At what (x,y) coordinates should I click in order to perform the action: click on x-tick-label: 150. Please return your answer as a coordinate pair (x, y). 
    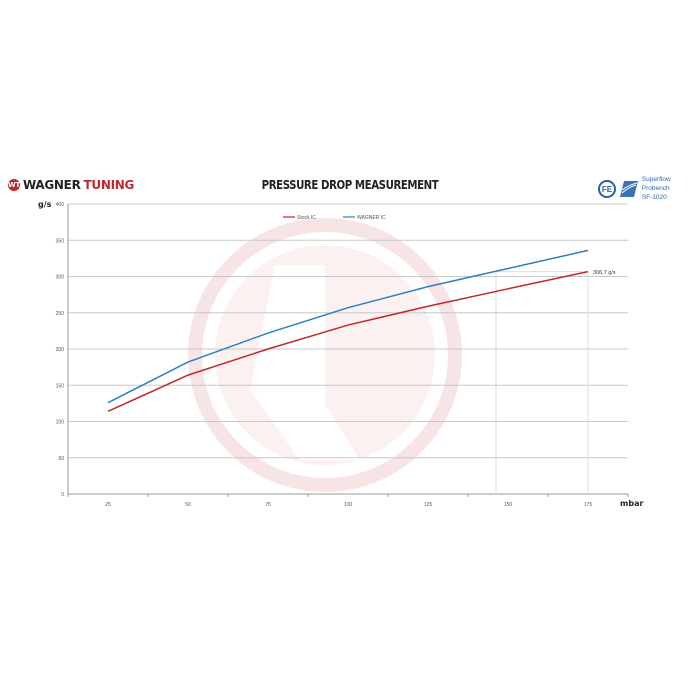
    Looking at the image, I should click on (508, 505).